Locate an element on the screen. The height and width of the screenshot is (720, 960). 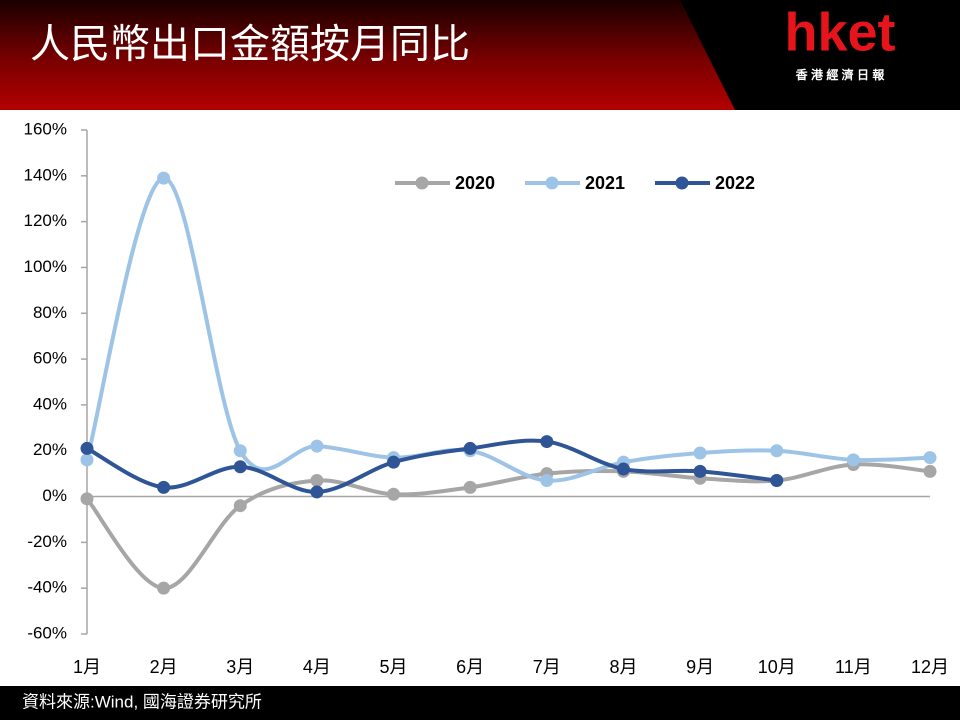
logo-tagline: 香 港 經 濟 日 報 is located at coordinates (840, 74).